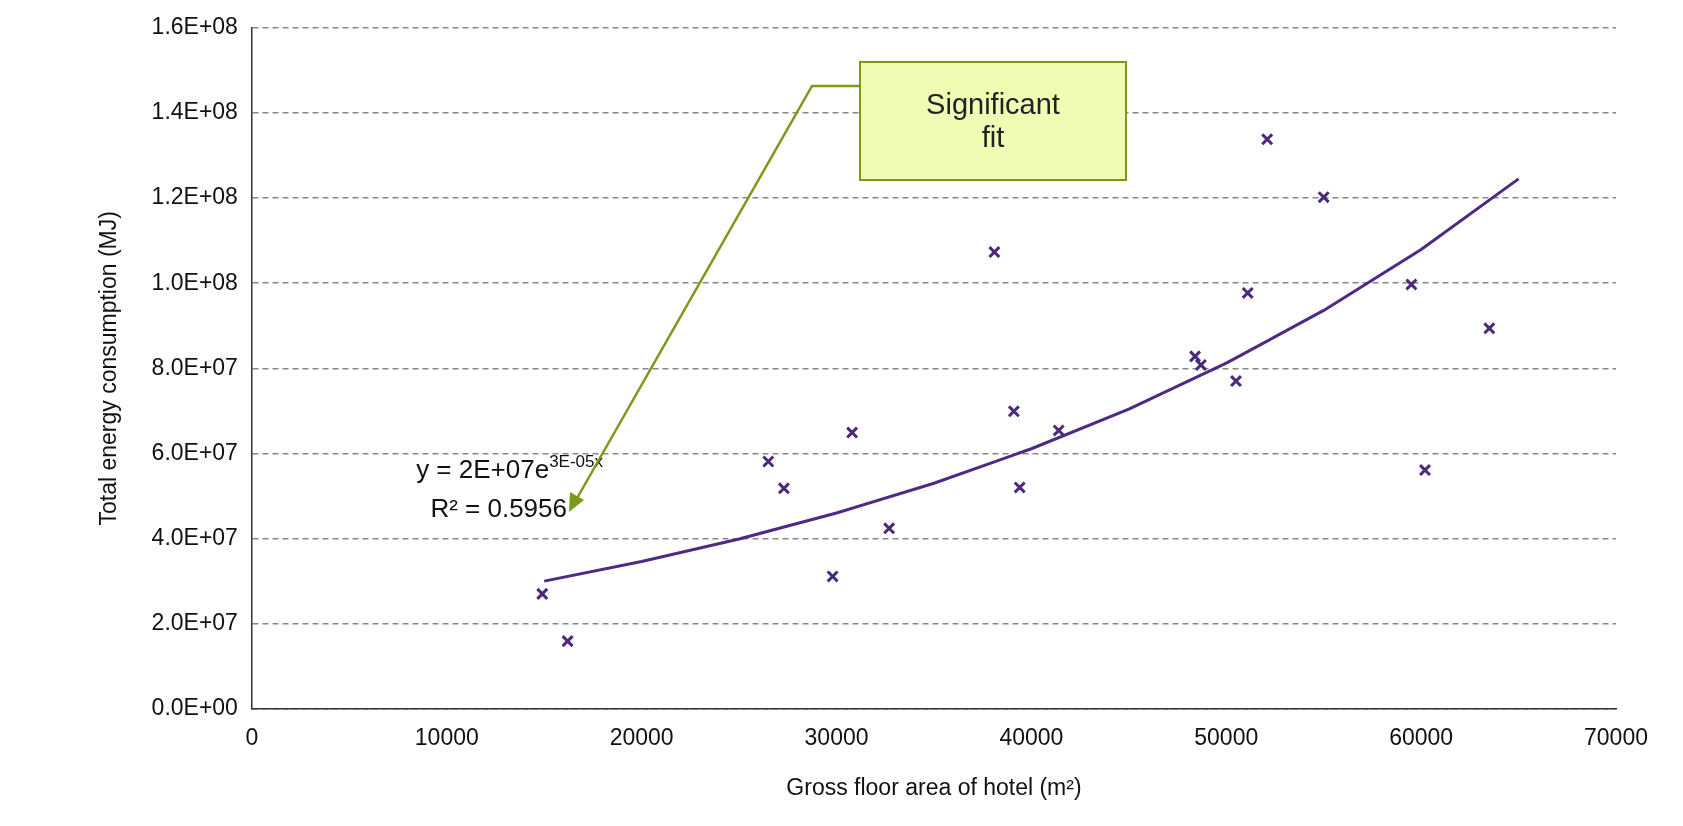 This screenshot has width=1683, height=826. I want to click on y-tick-label: 1.4E+08, so click(194, 111).